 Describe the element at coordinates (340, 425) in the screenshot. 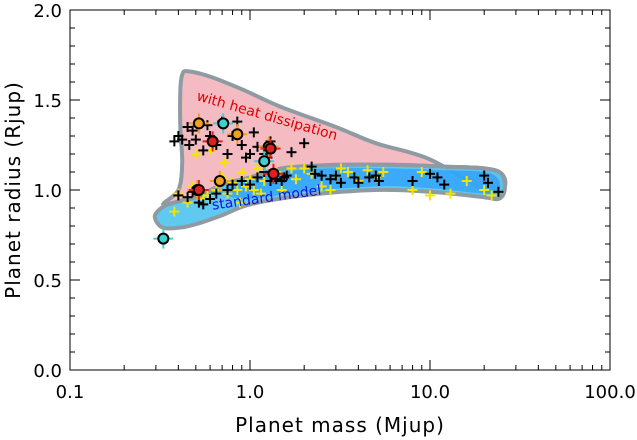

I see `x-axis-title: Planet mass (Mjup)` at that location.